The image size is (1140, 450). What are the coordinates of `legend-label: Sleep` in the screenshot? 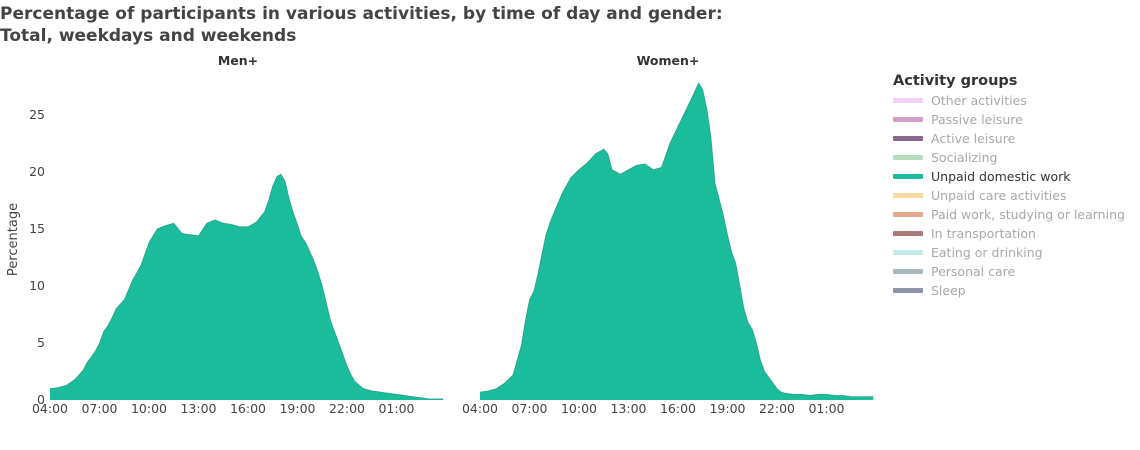 It's located at (948, 290).